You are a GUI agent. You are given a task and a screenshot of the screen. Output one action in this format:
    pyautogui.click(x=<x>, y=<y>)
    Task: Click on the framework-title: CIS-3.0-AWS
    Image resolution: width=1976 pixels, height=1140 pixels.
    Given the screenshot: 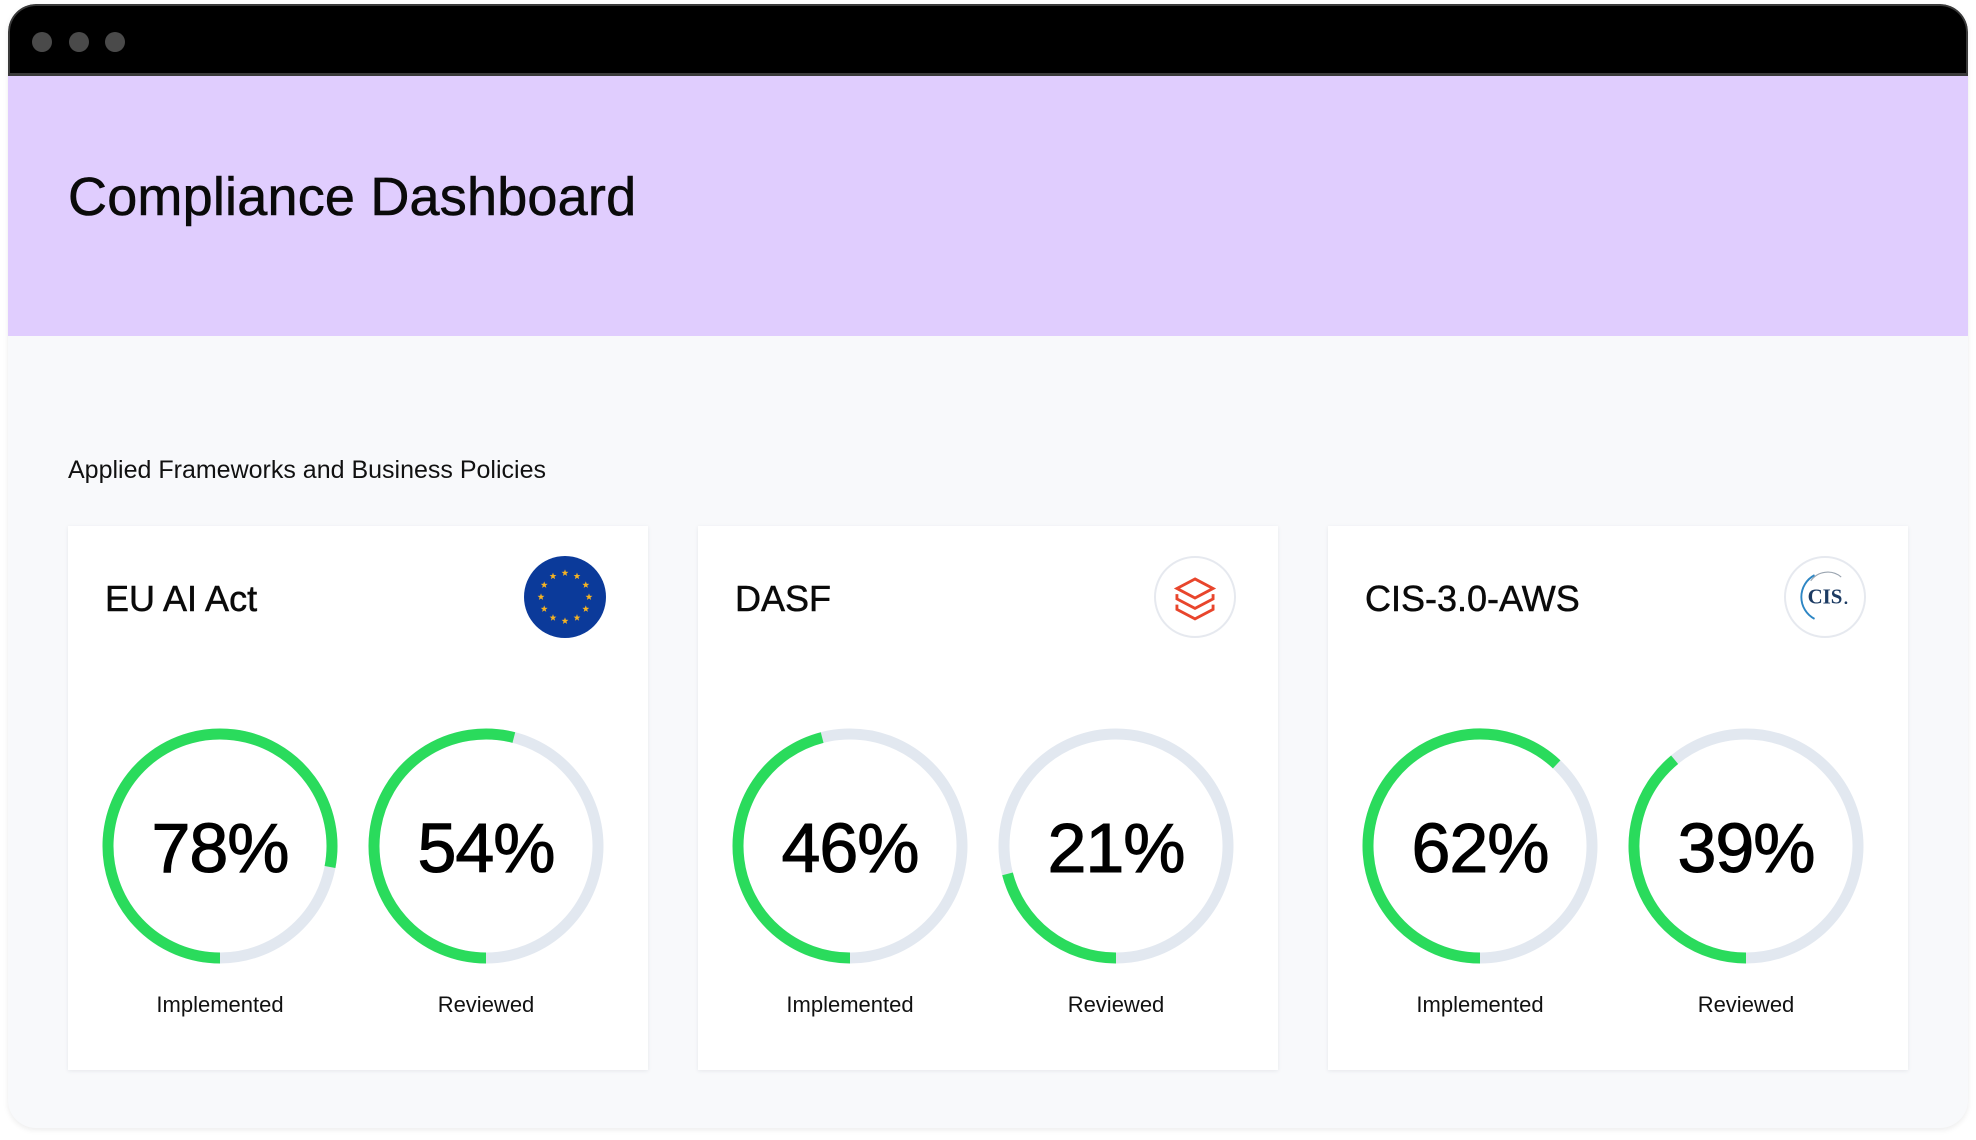 What is the action you would take?
    pyautogui.click(x=1472, y=599)
    